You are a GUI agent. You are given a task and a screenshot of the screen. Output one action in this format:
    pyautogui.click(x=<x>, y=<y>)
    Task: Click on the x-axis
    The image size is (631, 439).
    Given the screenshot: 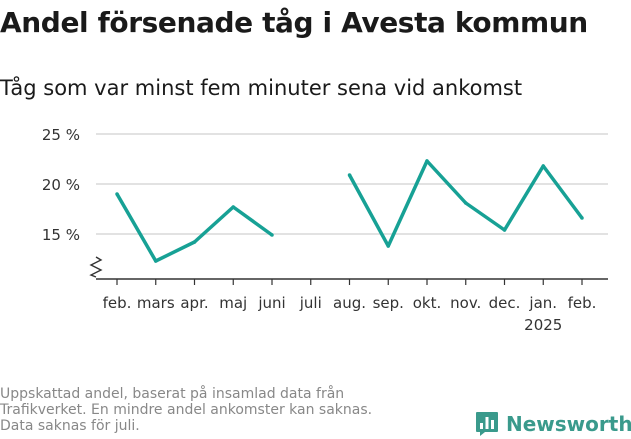 What is the action you would take?
    pyautogui.click(x=348, y=268)
    